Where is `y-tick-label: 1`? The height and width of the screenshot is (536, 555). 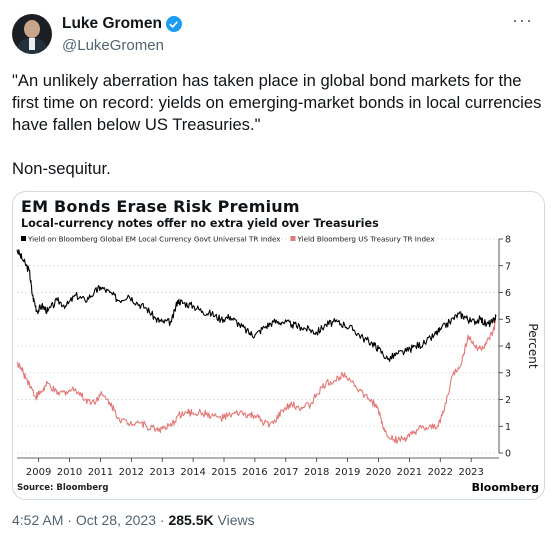 y-tick-label: 1 is located at coordinates (508, 427).